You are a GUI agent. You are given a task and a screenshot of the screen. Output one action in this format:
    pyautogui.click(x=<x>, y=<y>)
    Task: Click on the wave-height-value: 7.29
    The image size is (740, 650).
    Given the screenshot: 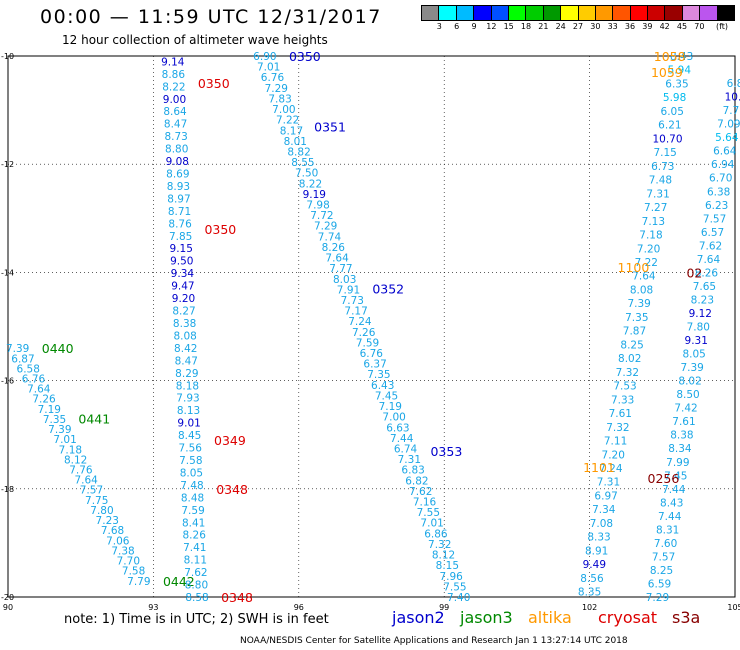 What is the action you would take?
    pyautogui.click(x=325, y=227)
    